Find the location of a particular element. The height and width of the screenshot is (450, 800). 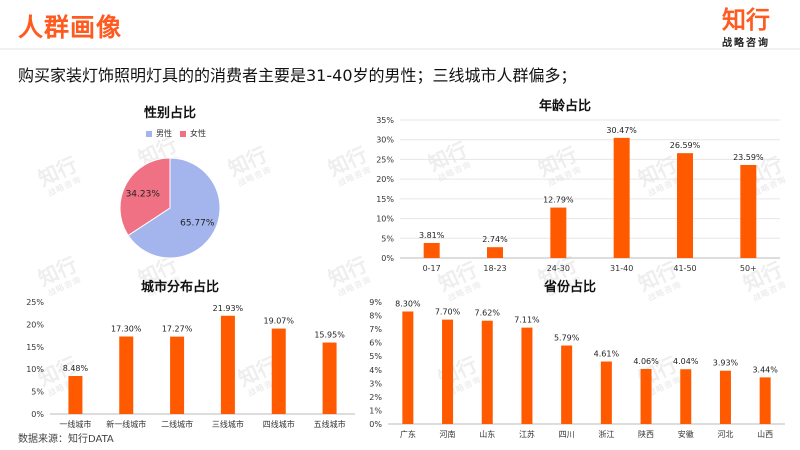

bar-value-label: 3.93% is located at coordinates (726, 363).